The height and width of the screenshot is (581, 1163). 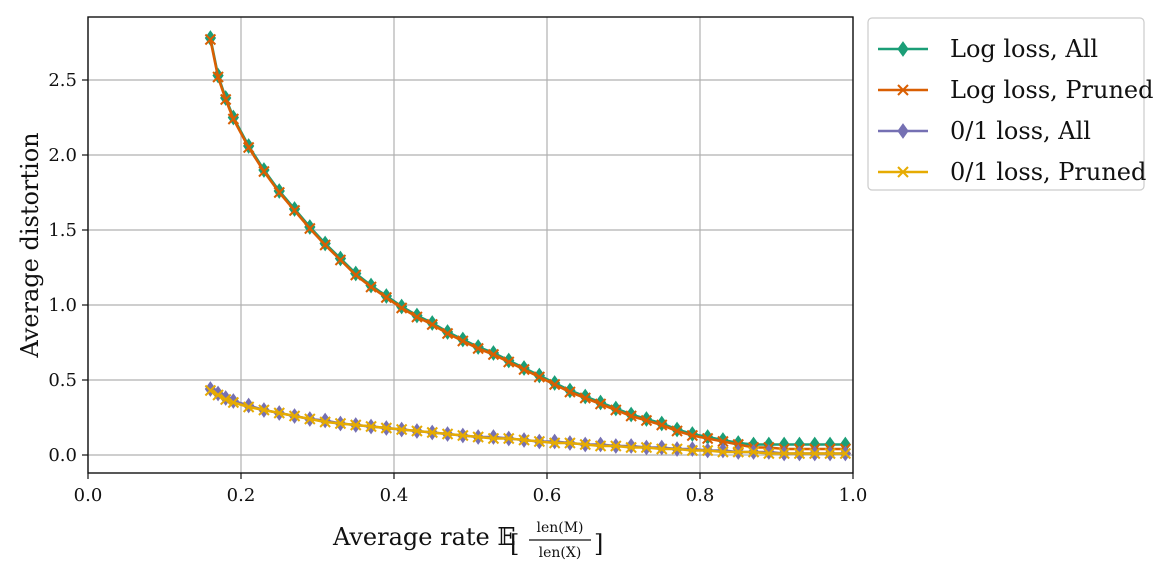 I want to click on legend-label: 0/1 loss, Pruned, so click(x=1048, y=172).